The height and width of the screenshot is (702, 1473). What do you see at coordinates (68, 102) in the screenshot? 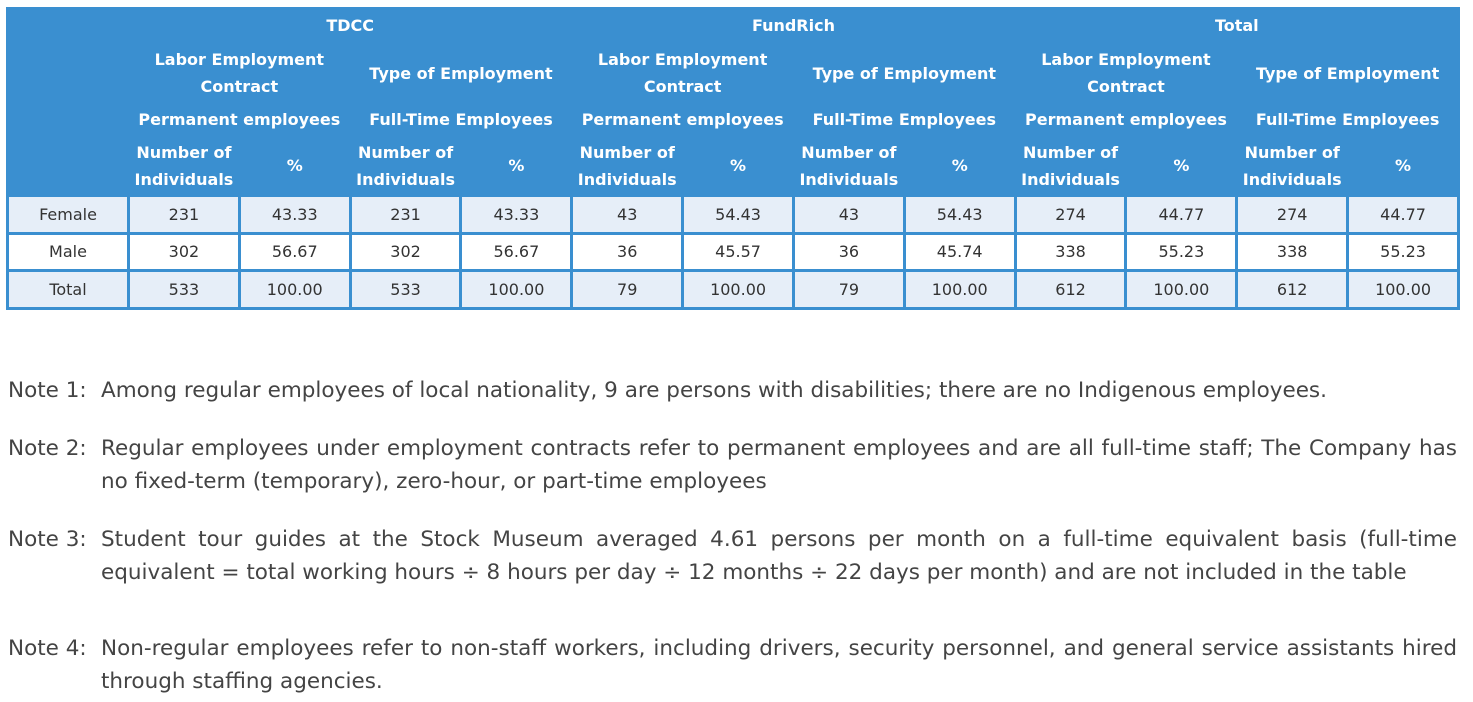
I see `table-corner` at bounding box center [68, 102].